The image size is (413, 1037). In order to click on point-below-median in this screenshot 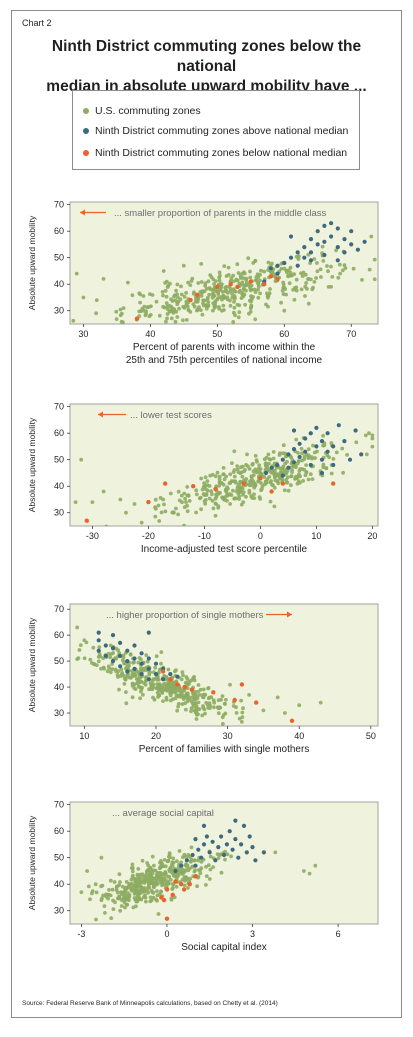, I will do `click(264, 284)`.